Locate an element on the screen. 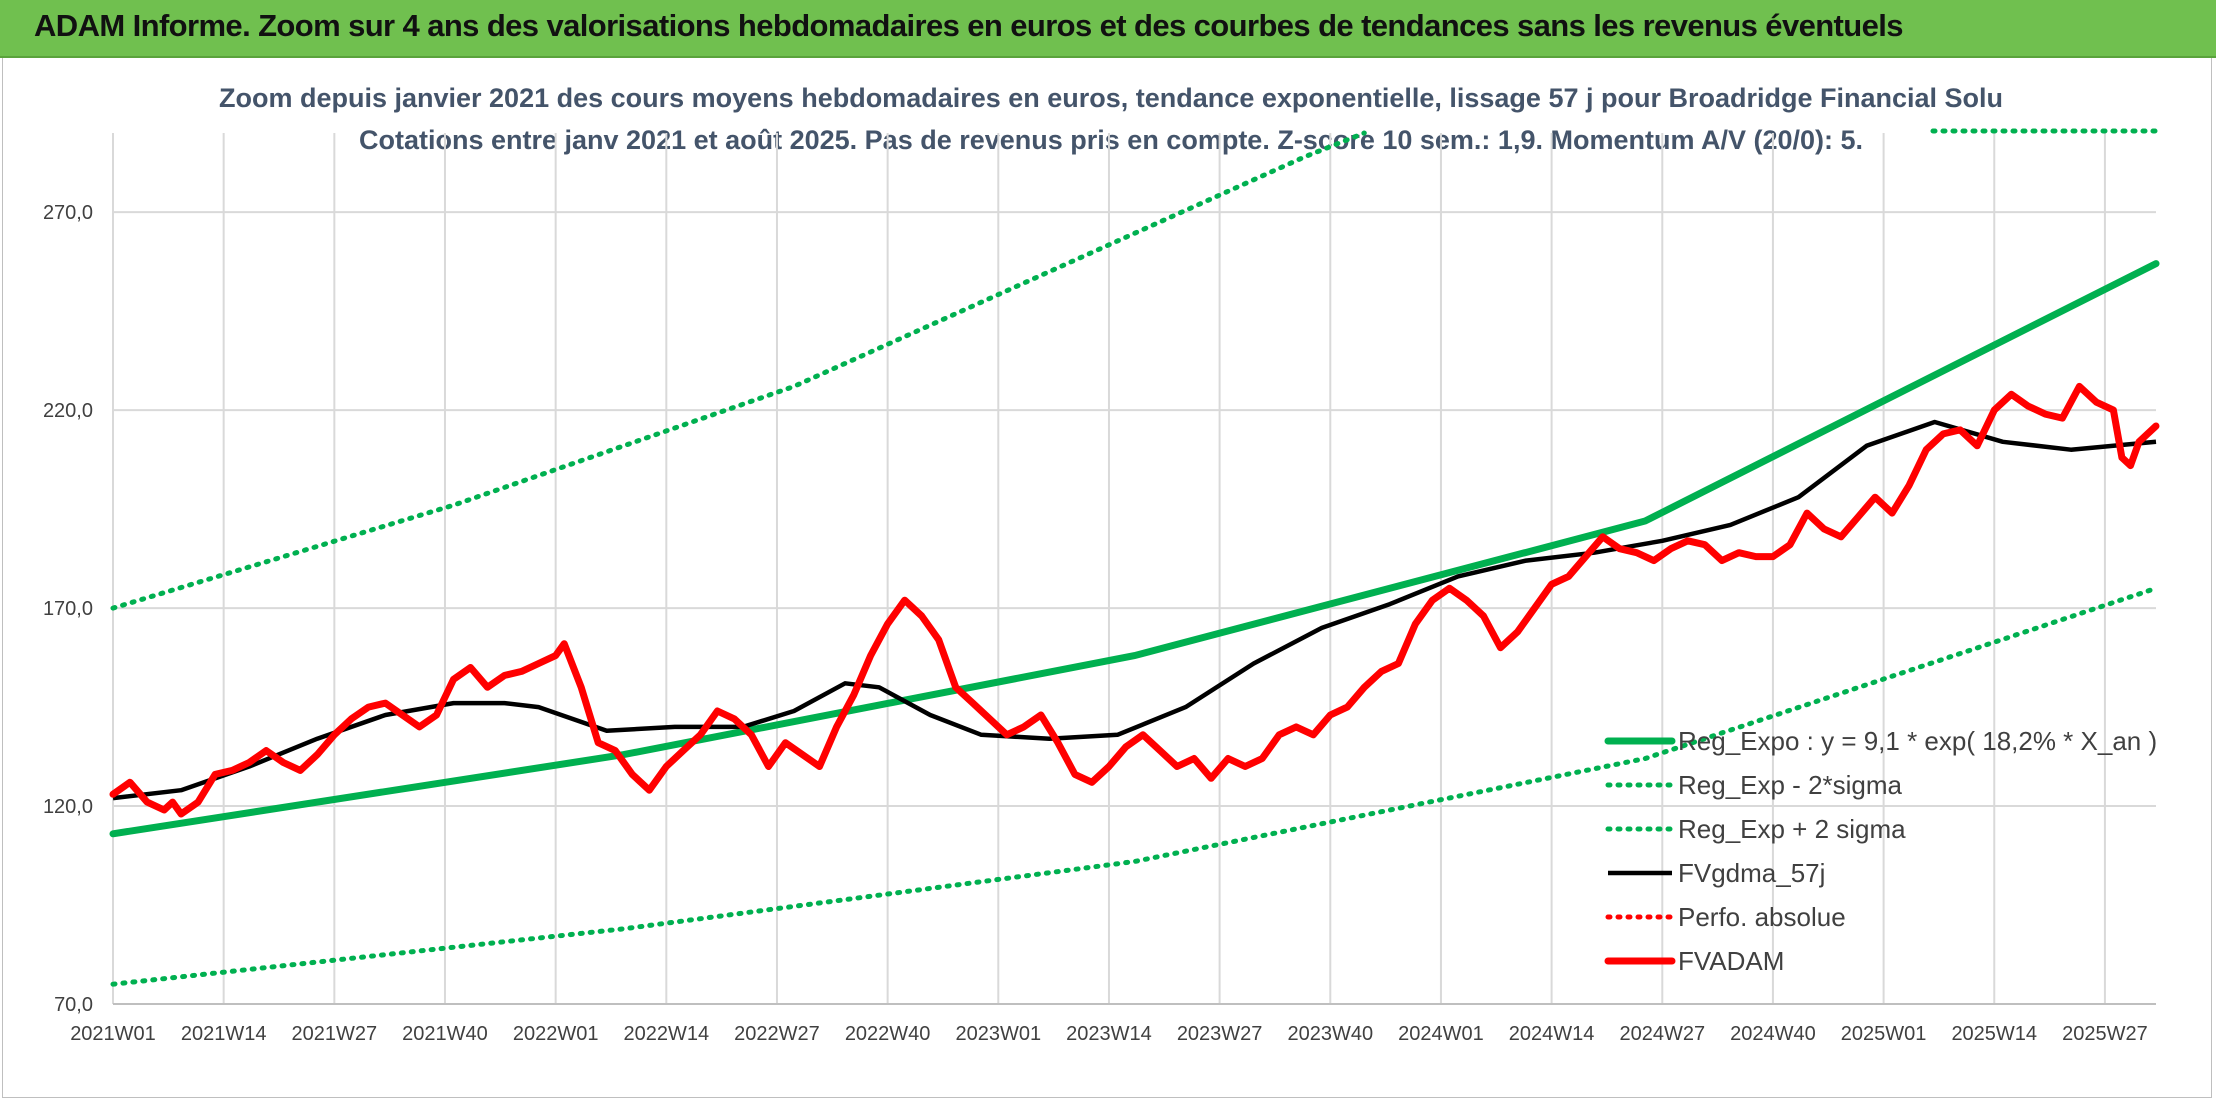  x-tick-label: 2021W01 is located at coordinates (113, 1034).